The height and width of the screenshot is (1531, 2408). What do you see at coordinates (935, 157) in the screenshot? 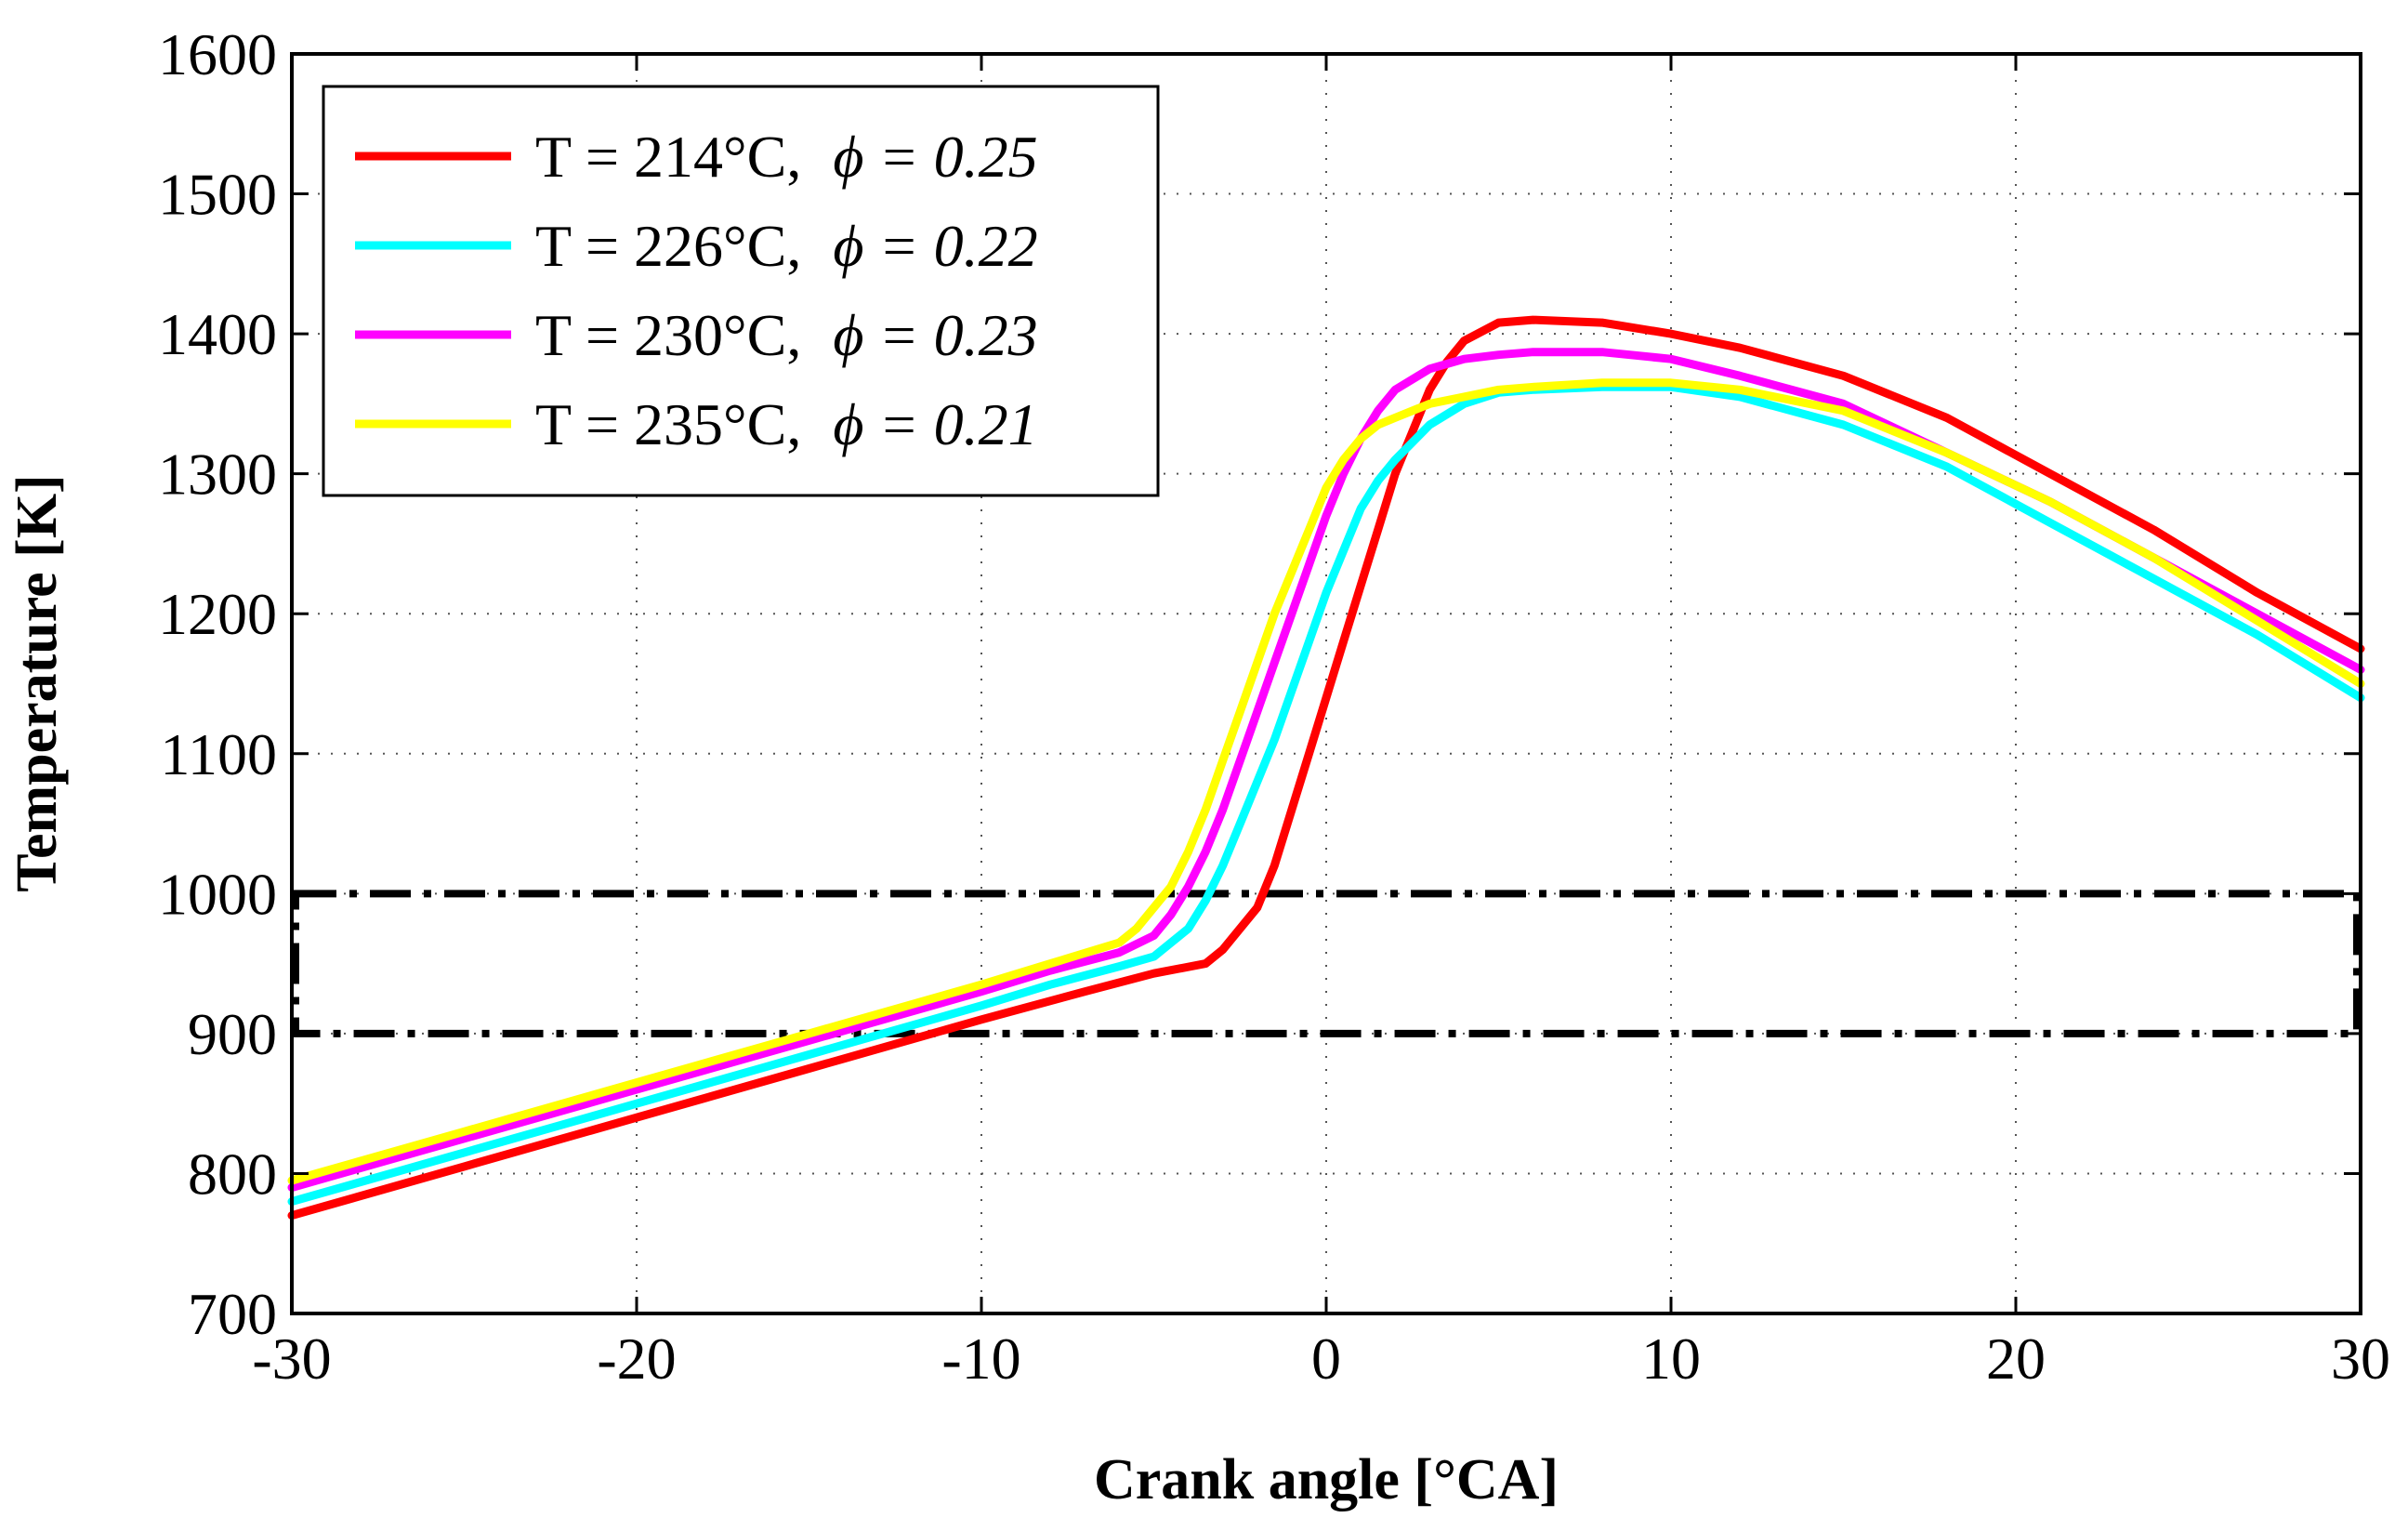
I see `legend-phi-1: ϕ = 0.25` at bounding box center [935, 157].